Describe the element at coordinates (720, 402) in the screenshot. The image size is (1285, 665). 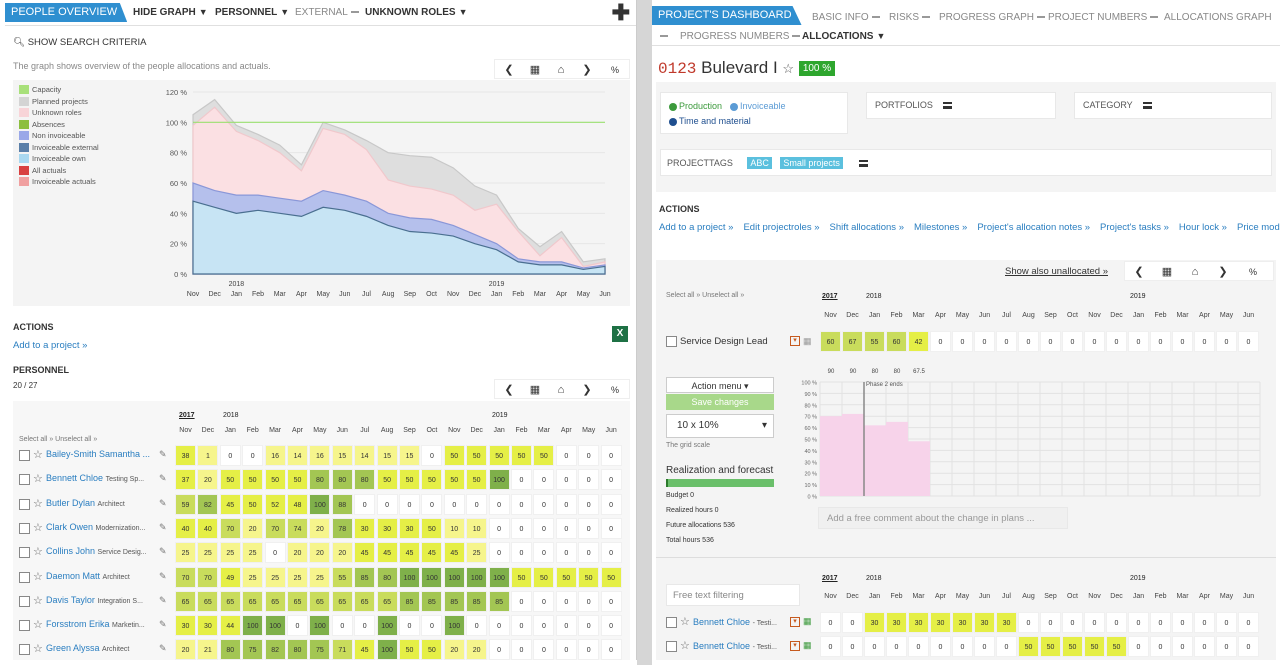
I see `save-changes-button: Save changes` at that location.